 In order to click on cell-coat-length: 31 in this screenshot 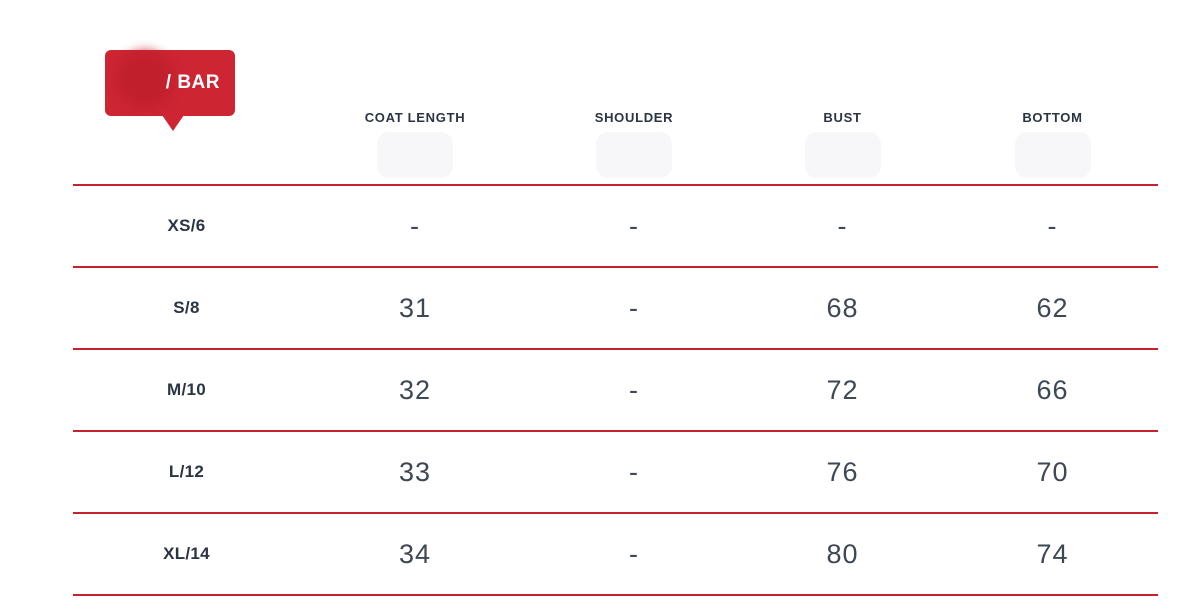, I will do `click(415, 307)`.